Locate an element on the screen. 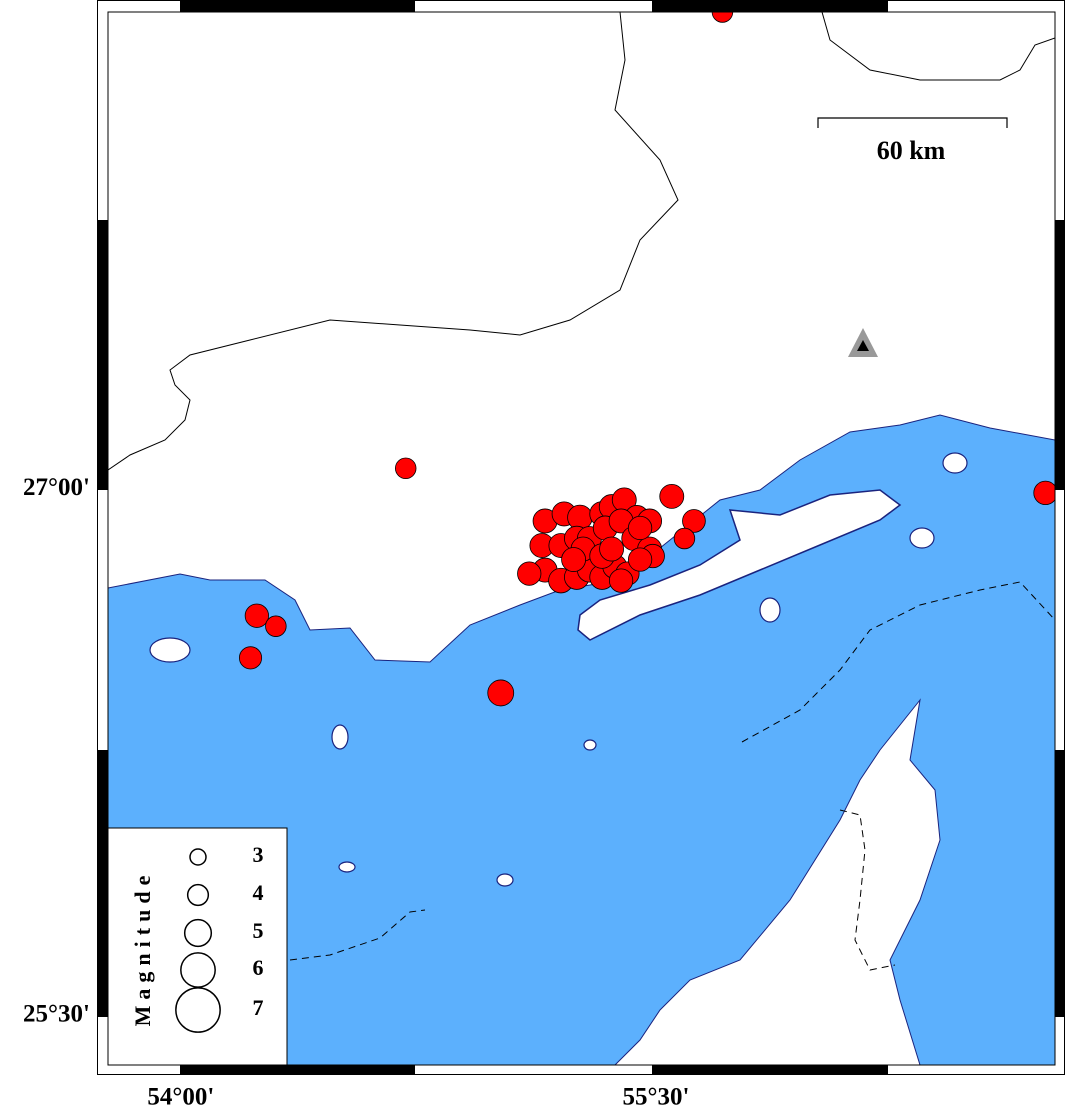 The width and height of the screenshot is (1066, 1113). x-tick-label: 54°00' is located at coordinates (180, 1097).